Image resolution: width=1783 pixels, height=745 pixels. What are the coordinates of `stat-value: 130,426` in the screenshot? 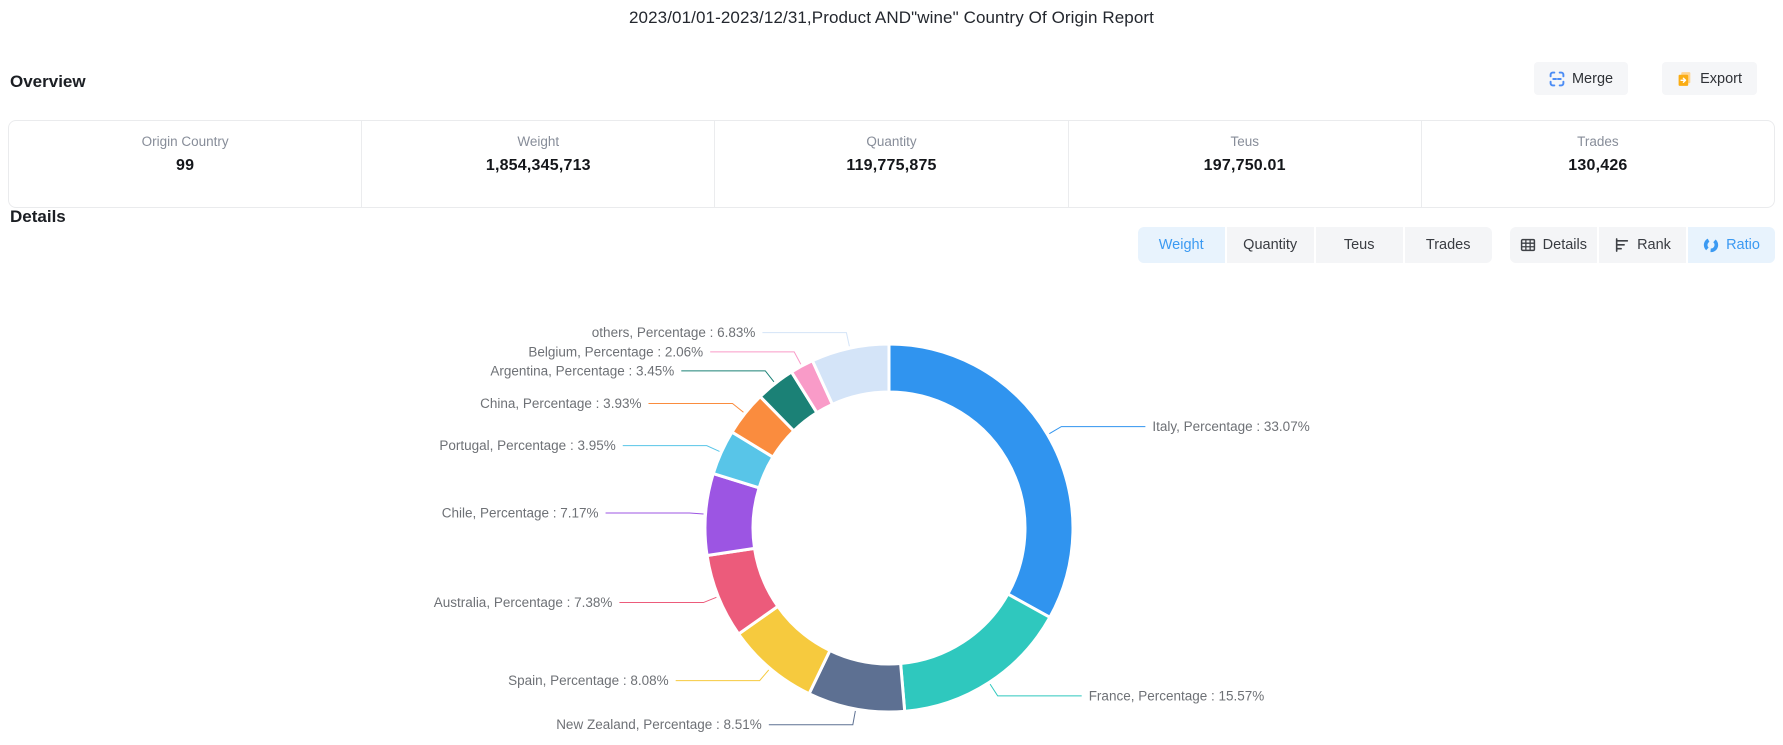 It's located at (1598, 165).